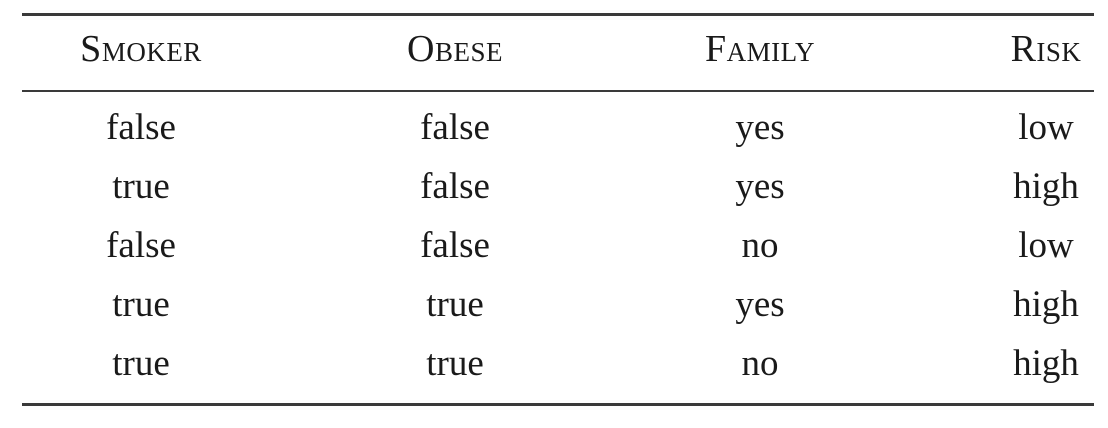 This screenshot has height=428, width=1108. What do you see at coordinates (558, 91) in the screenshot?
I see `table-header-rule` at bounding box center [558, 91].